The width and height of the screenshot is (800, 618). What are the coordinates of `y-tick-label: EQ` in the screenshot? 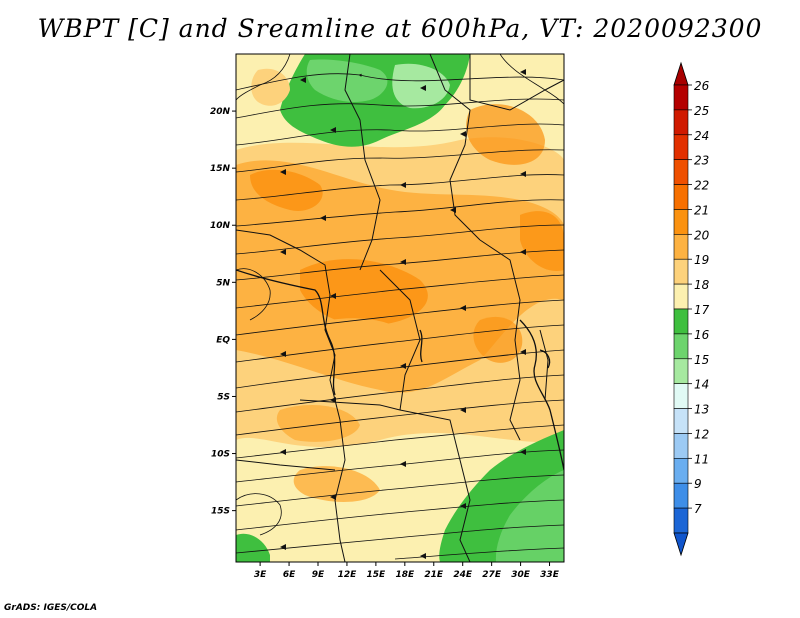 It's located at (223, 340).